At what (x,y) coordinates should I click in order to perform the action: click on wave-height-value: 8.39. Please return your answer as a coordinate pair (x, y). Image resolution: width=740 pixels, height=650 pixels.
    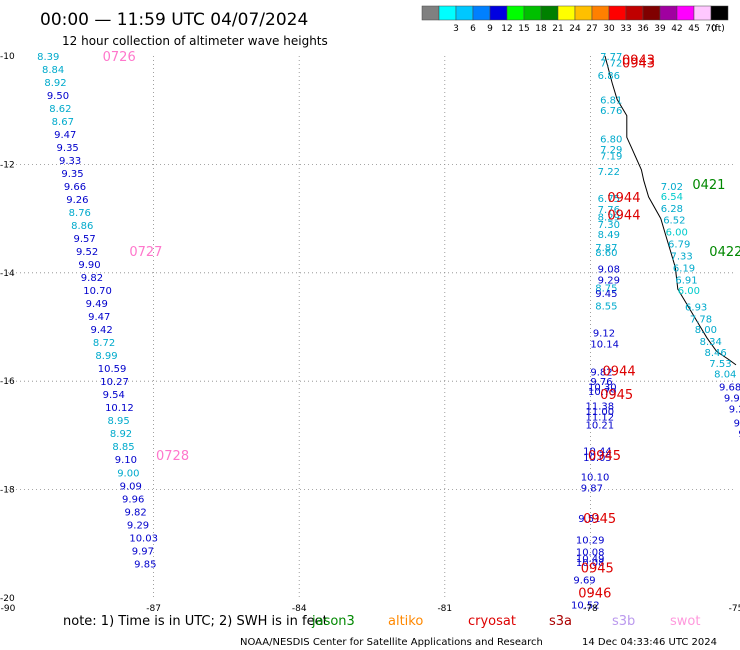
    Looking at the image, I should click on (48, 57).